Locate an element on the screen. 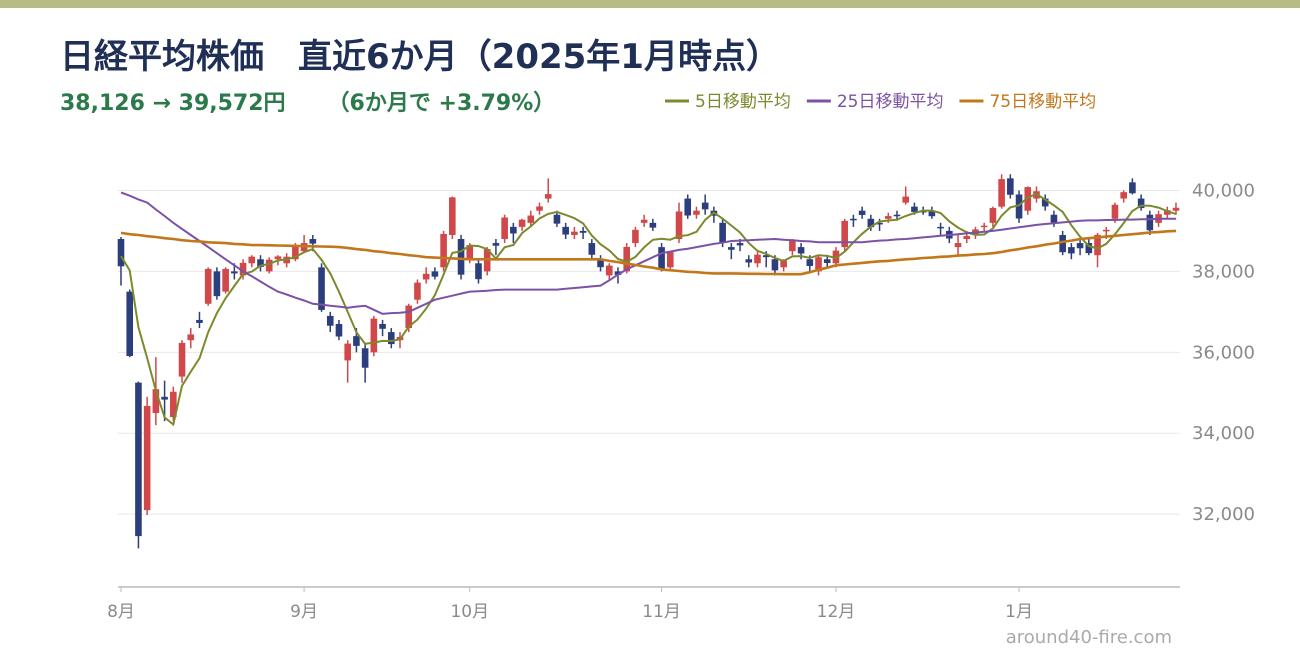  y-tick-label: 34,000 is located at coordinates (1223, 433).